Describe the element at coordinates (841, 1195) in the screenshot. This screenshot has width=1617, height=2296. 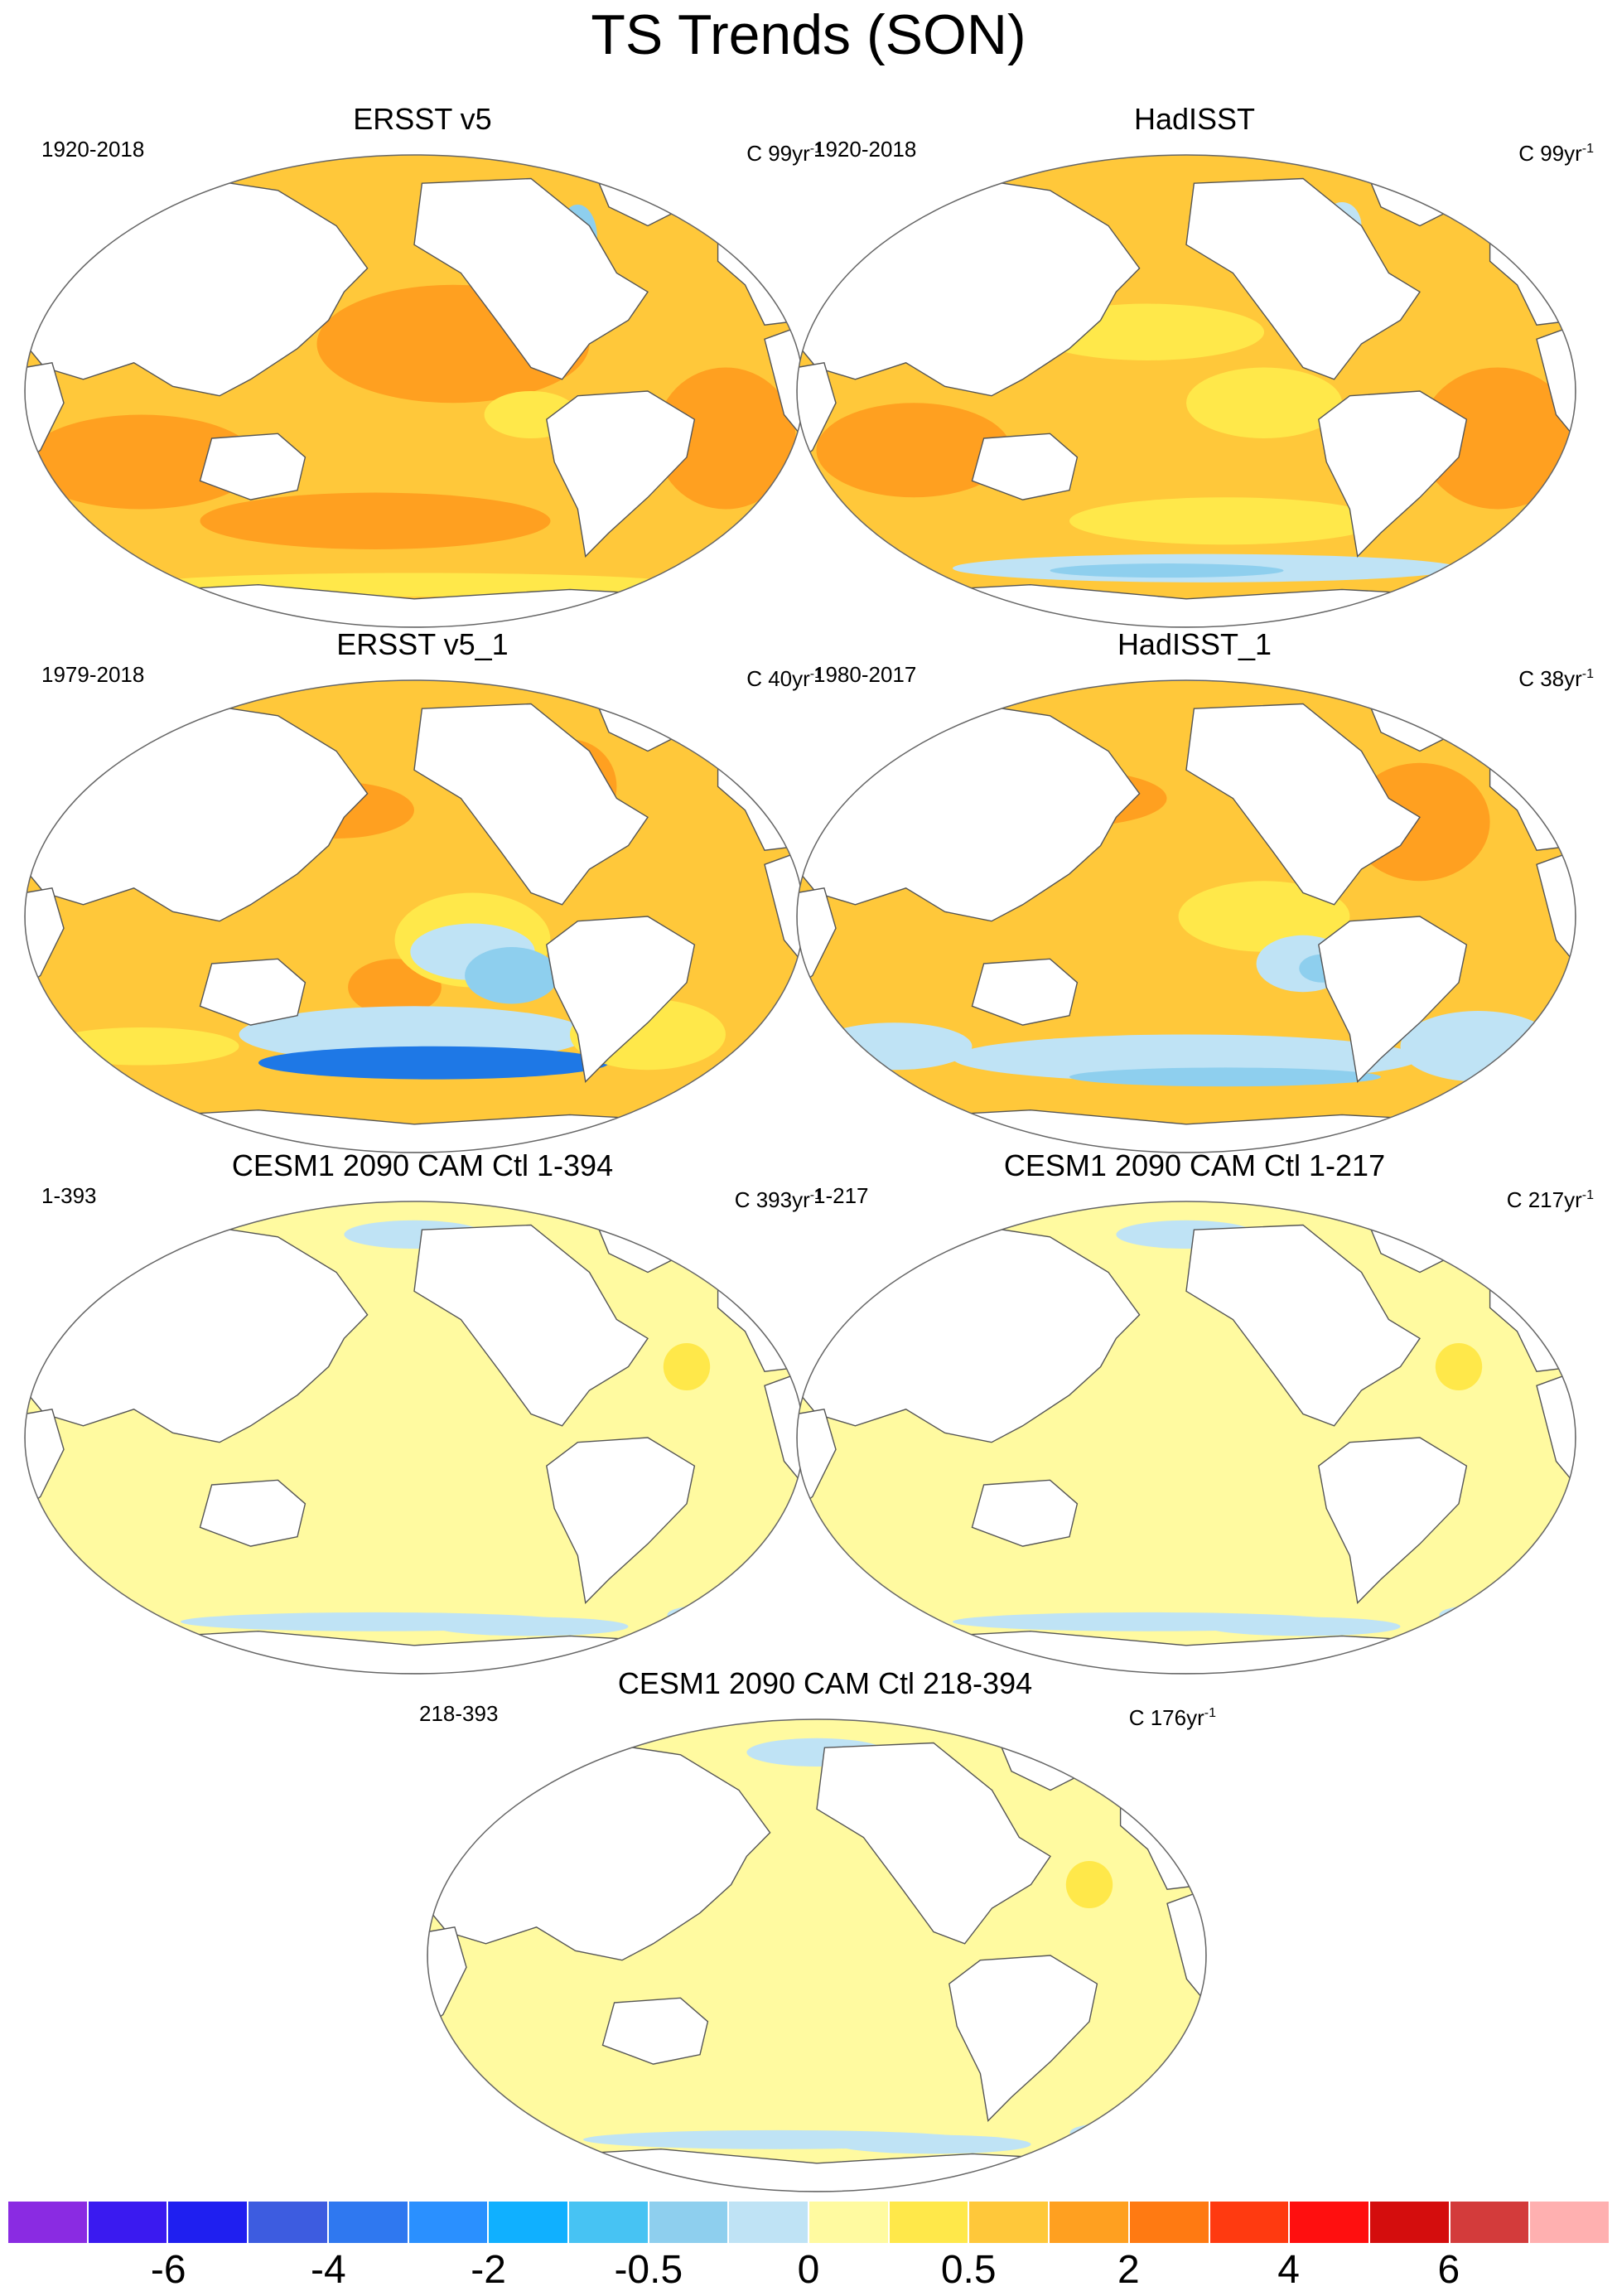
I see `panel-years: 1-217` at that location.